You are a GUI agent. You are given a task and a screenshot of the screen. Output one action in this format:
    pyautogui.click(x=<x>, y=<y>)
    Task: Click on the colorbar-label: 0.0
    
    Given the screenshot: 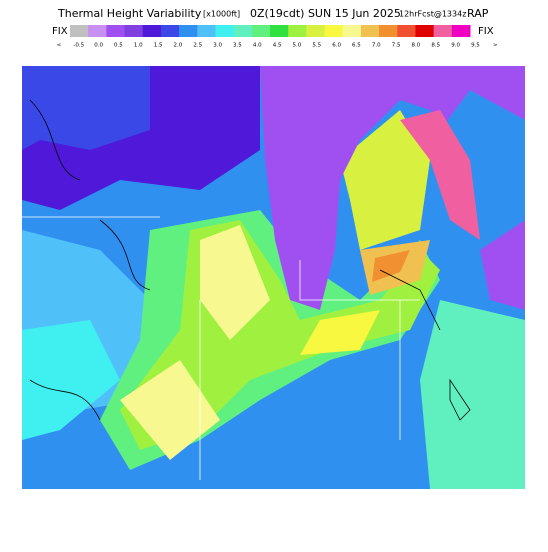 What is the action you would take?
    pyautogui.click(x=98, y=46)
    